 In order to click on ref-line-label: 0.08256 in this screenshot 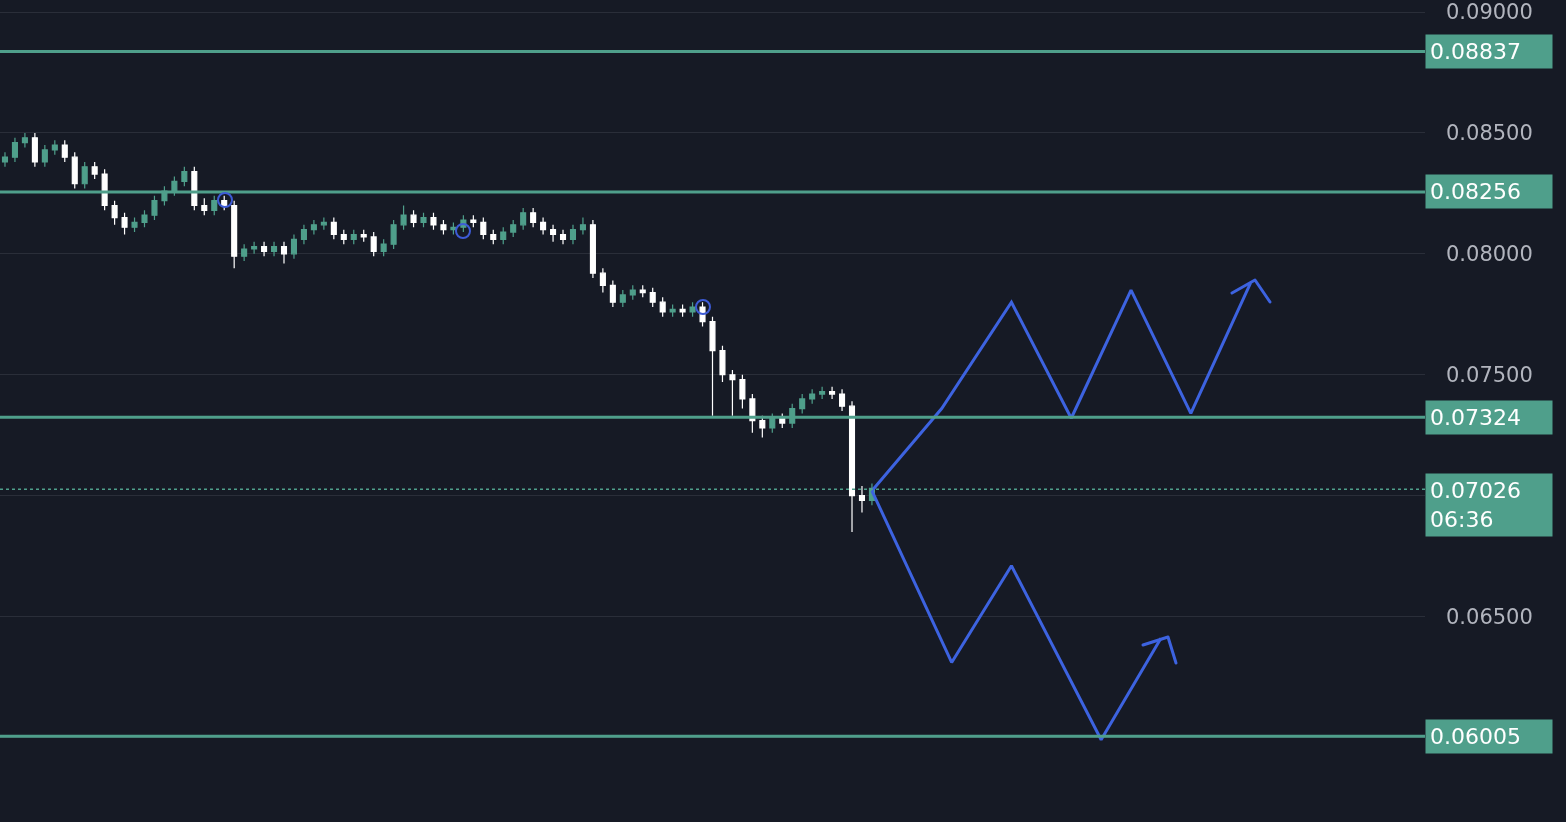, I will do `click(1475, 191)`.